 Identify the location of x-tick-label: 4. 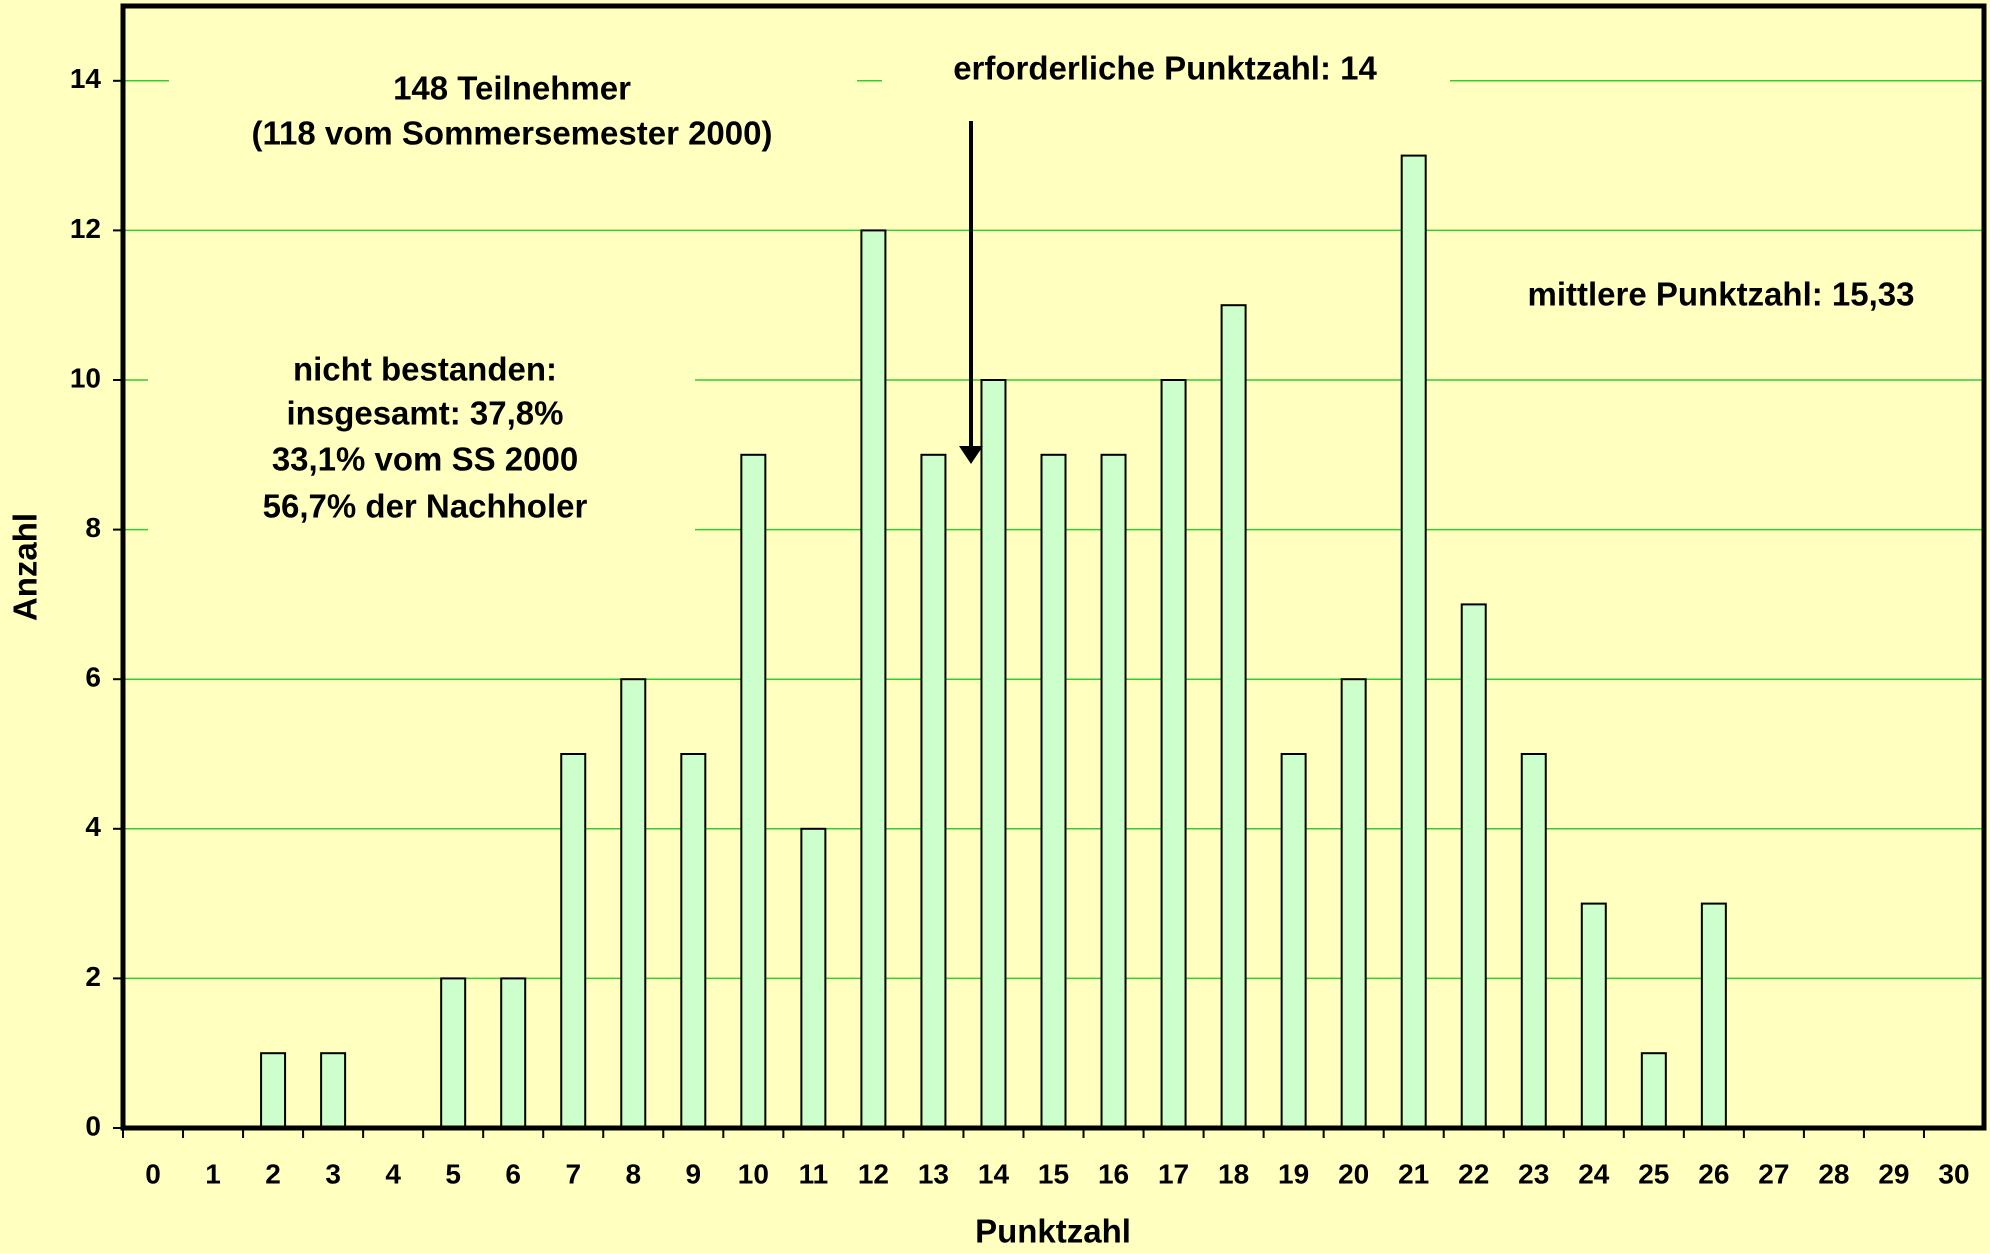
(393, 1173).